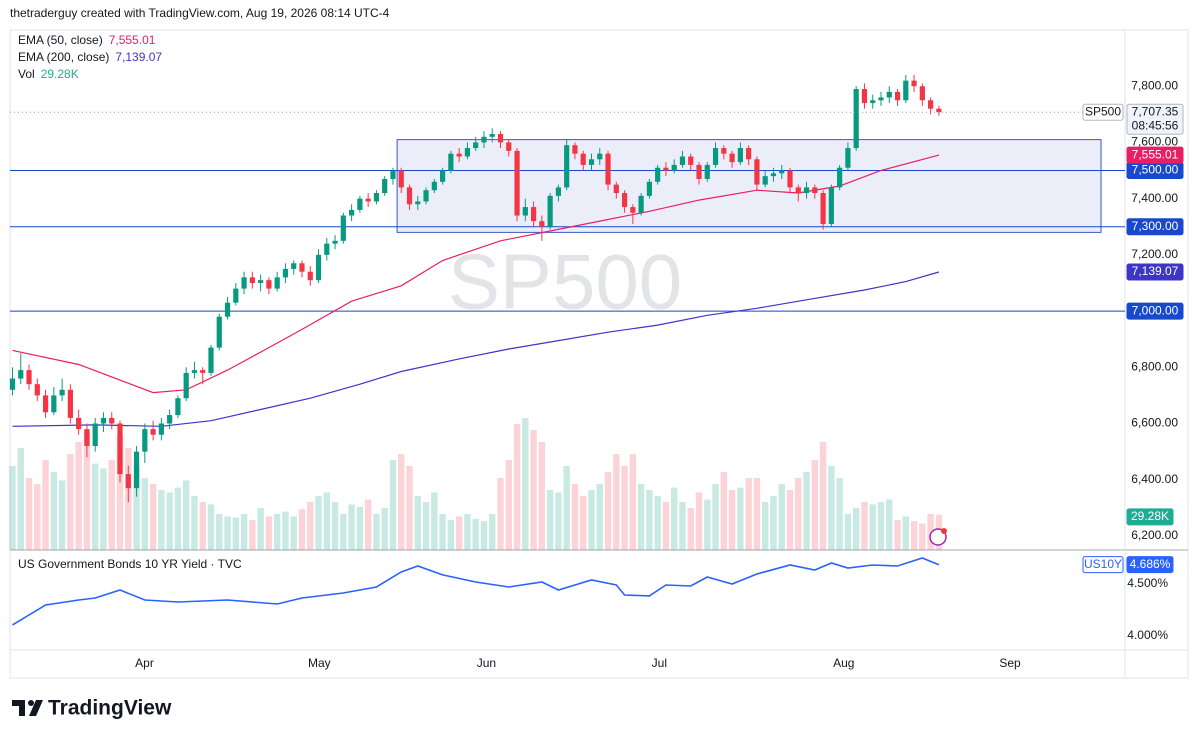  I want to click on x-tick-label: Jul, so click(659, 663).